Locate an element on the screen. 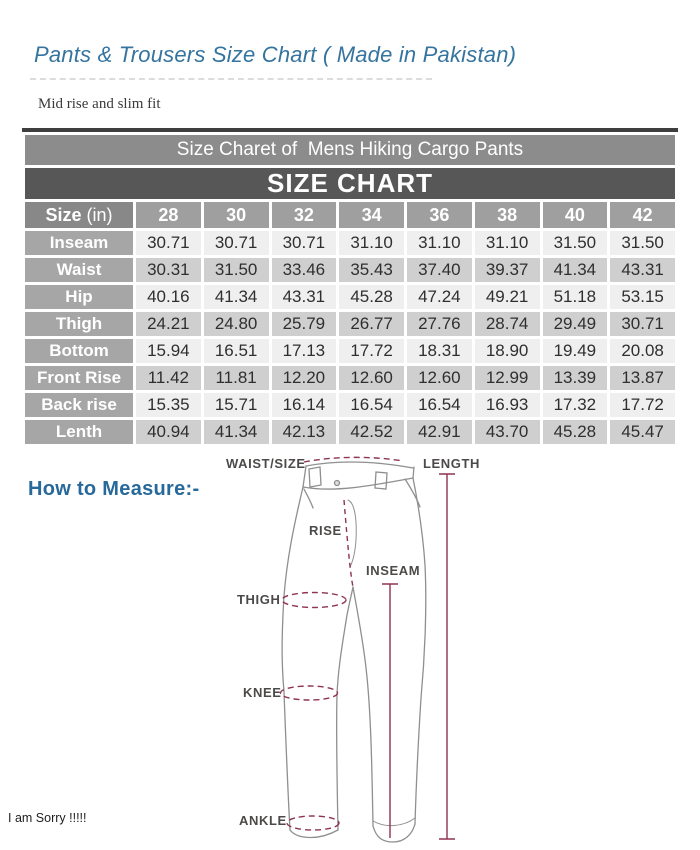 The height and width of the screenshot is (850, 700). pants-measurement-diagram is located at coordinates (367, 649).